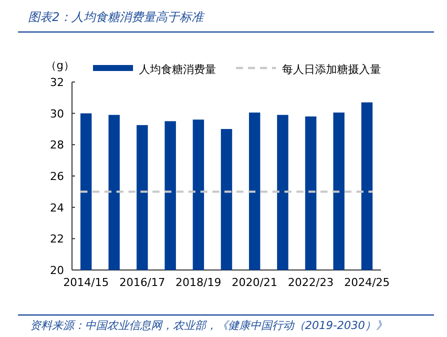  I want to click on y-tick-label: 30, so click(57, 113).